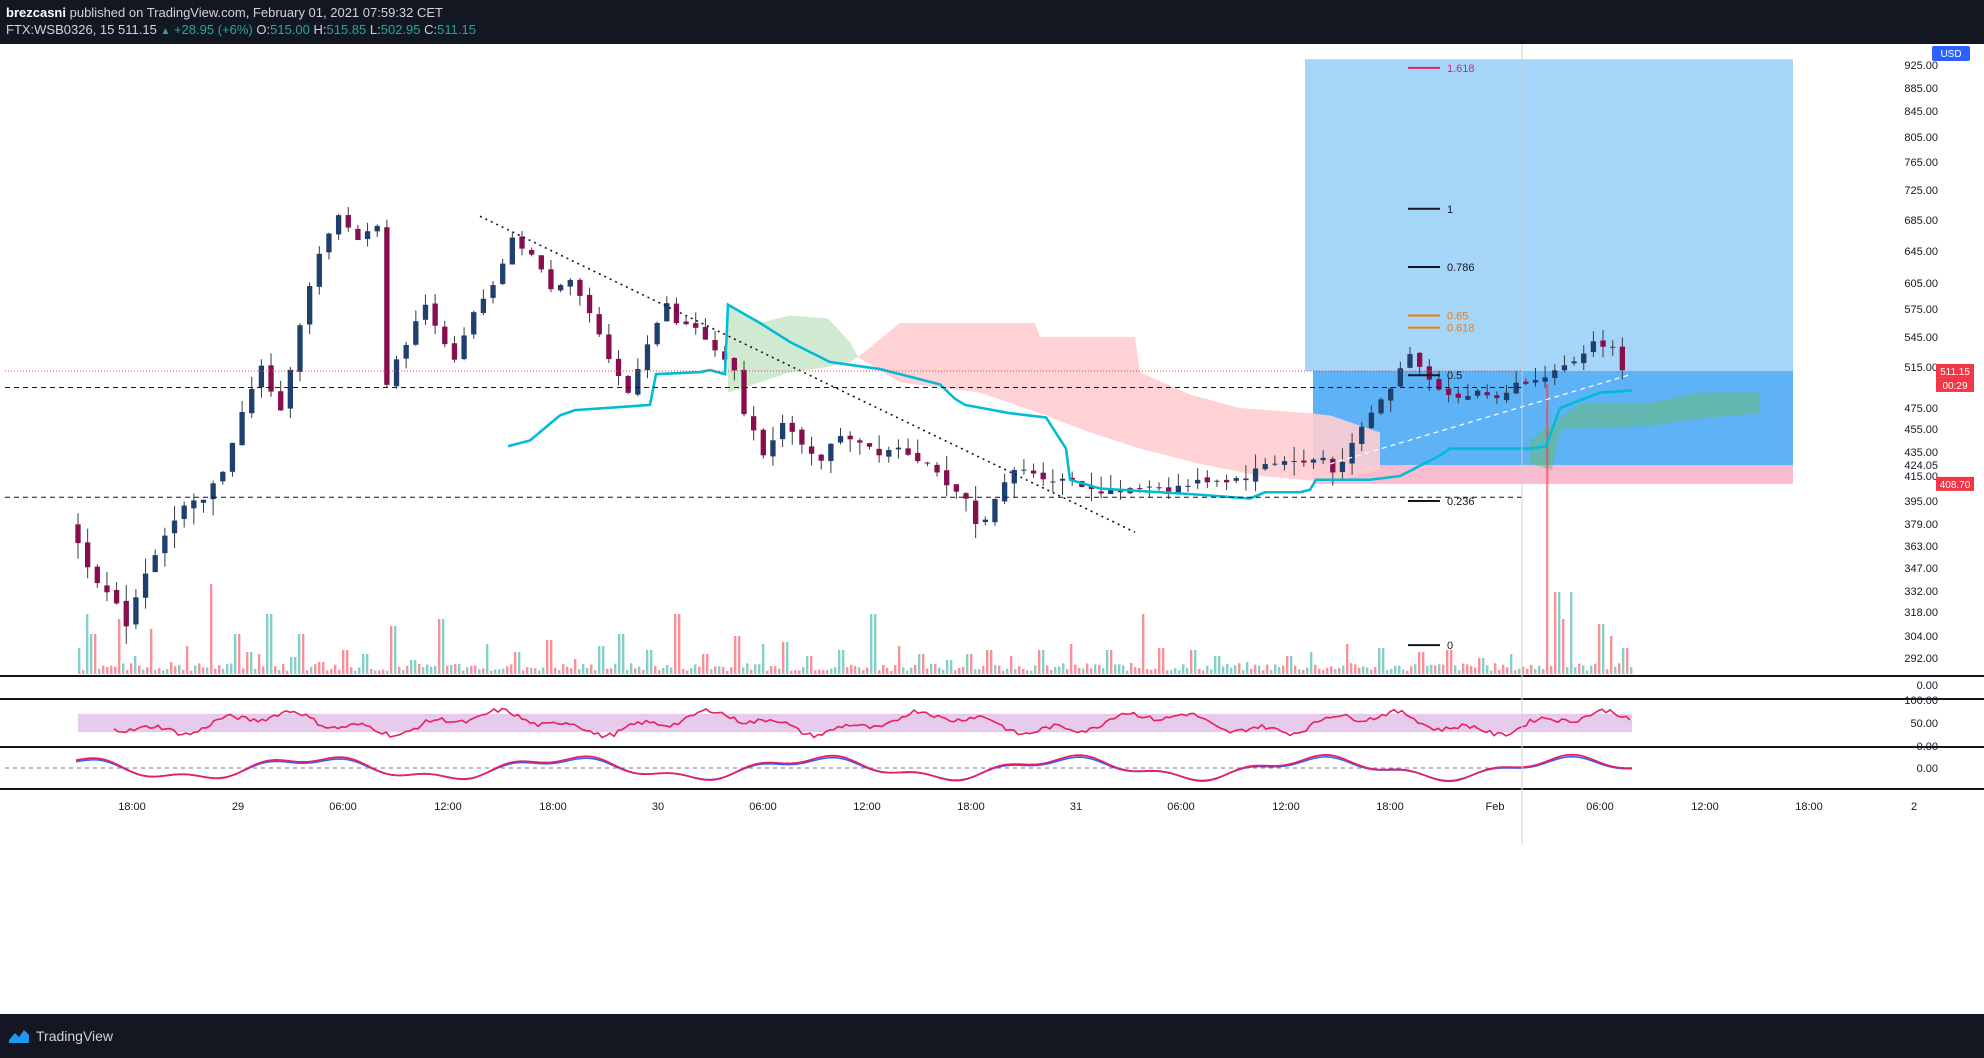 Image resolution: width=1984 pixels, height=1058 pixels. Describe the element at coordinates (1921, 252) in the screenshot. I see `price-axis-tick: 645.00` at that location.